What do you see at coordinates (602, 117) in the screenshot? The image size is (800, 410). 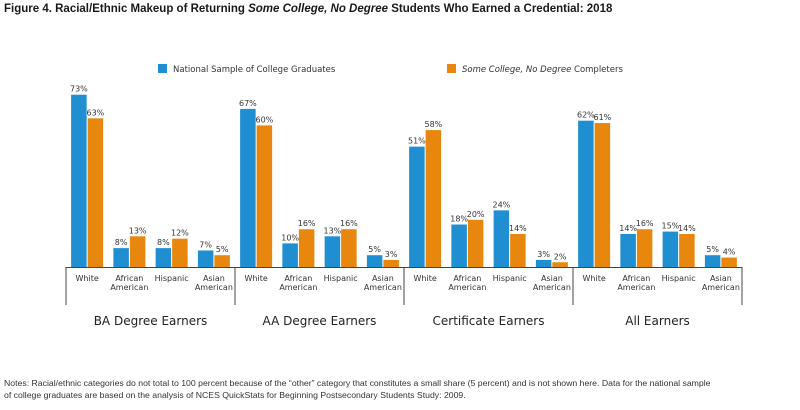 I see `bar-value-label: 61%` at bounding box center [602, 117].